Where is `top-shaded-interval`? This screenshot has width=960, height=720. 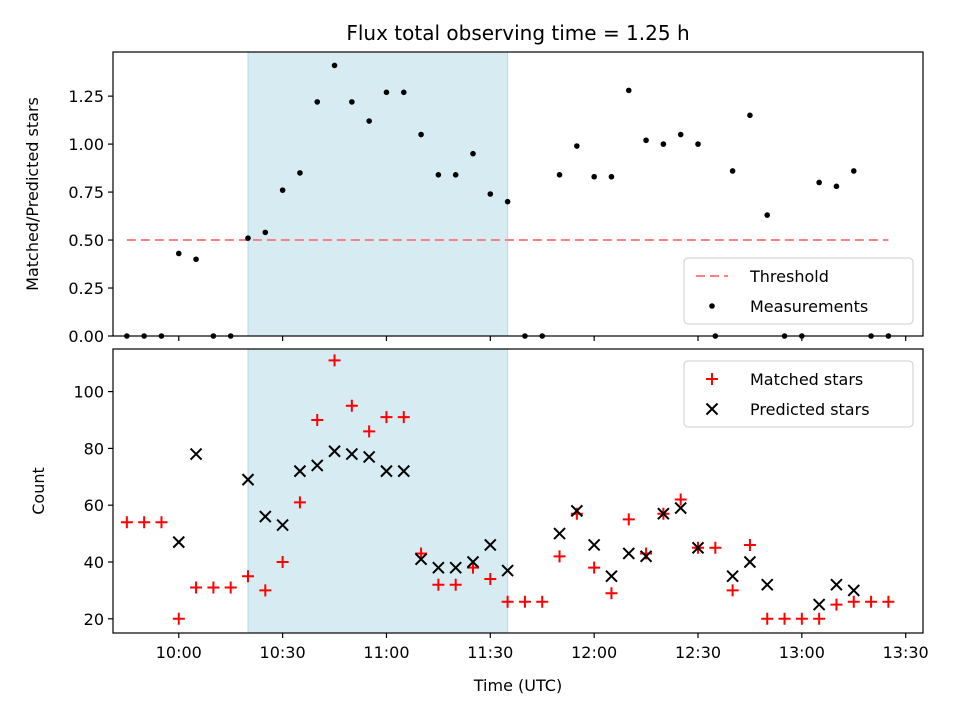 top-shaded-interval is located at coordinates (378, 194).